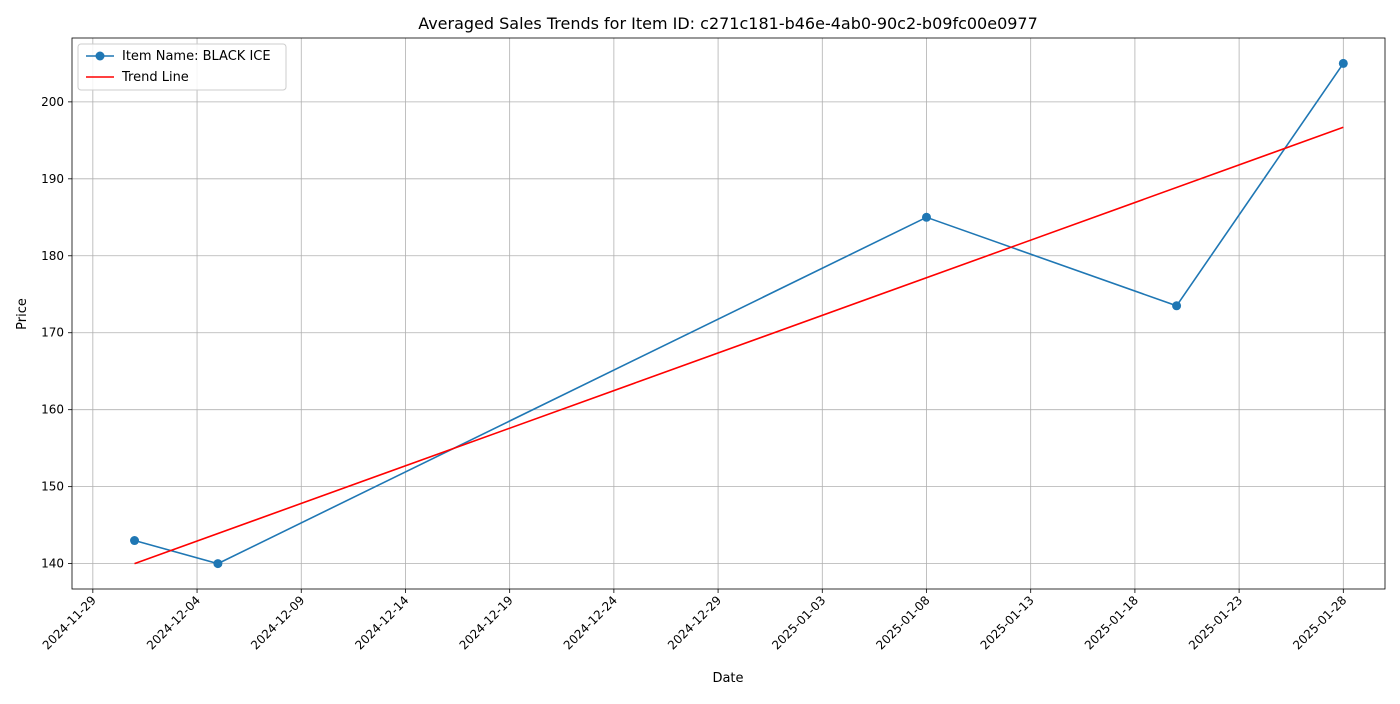  Describe the element at coordinates (1111, 622) in the screenshot. I see `x-tick-label: 2025-01-18` at that location.